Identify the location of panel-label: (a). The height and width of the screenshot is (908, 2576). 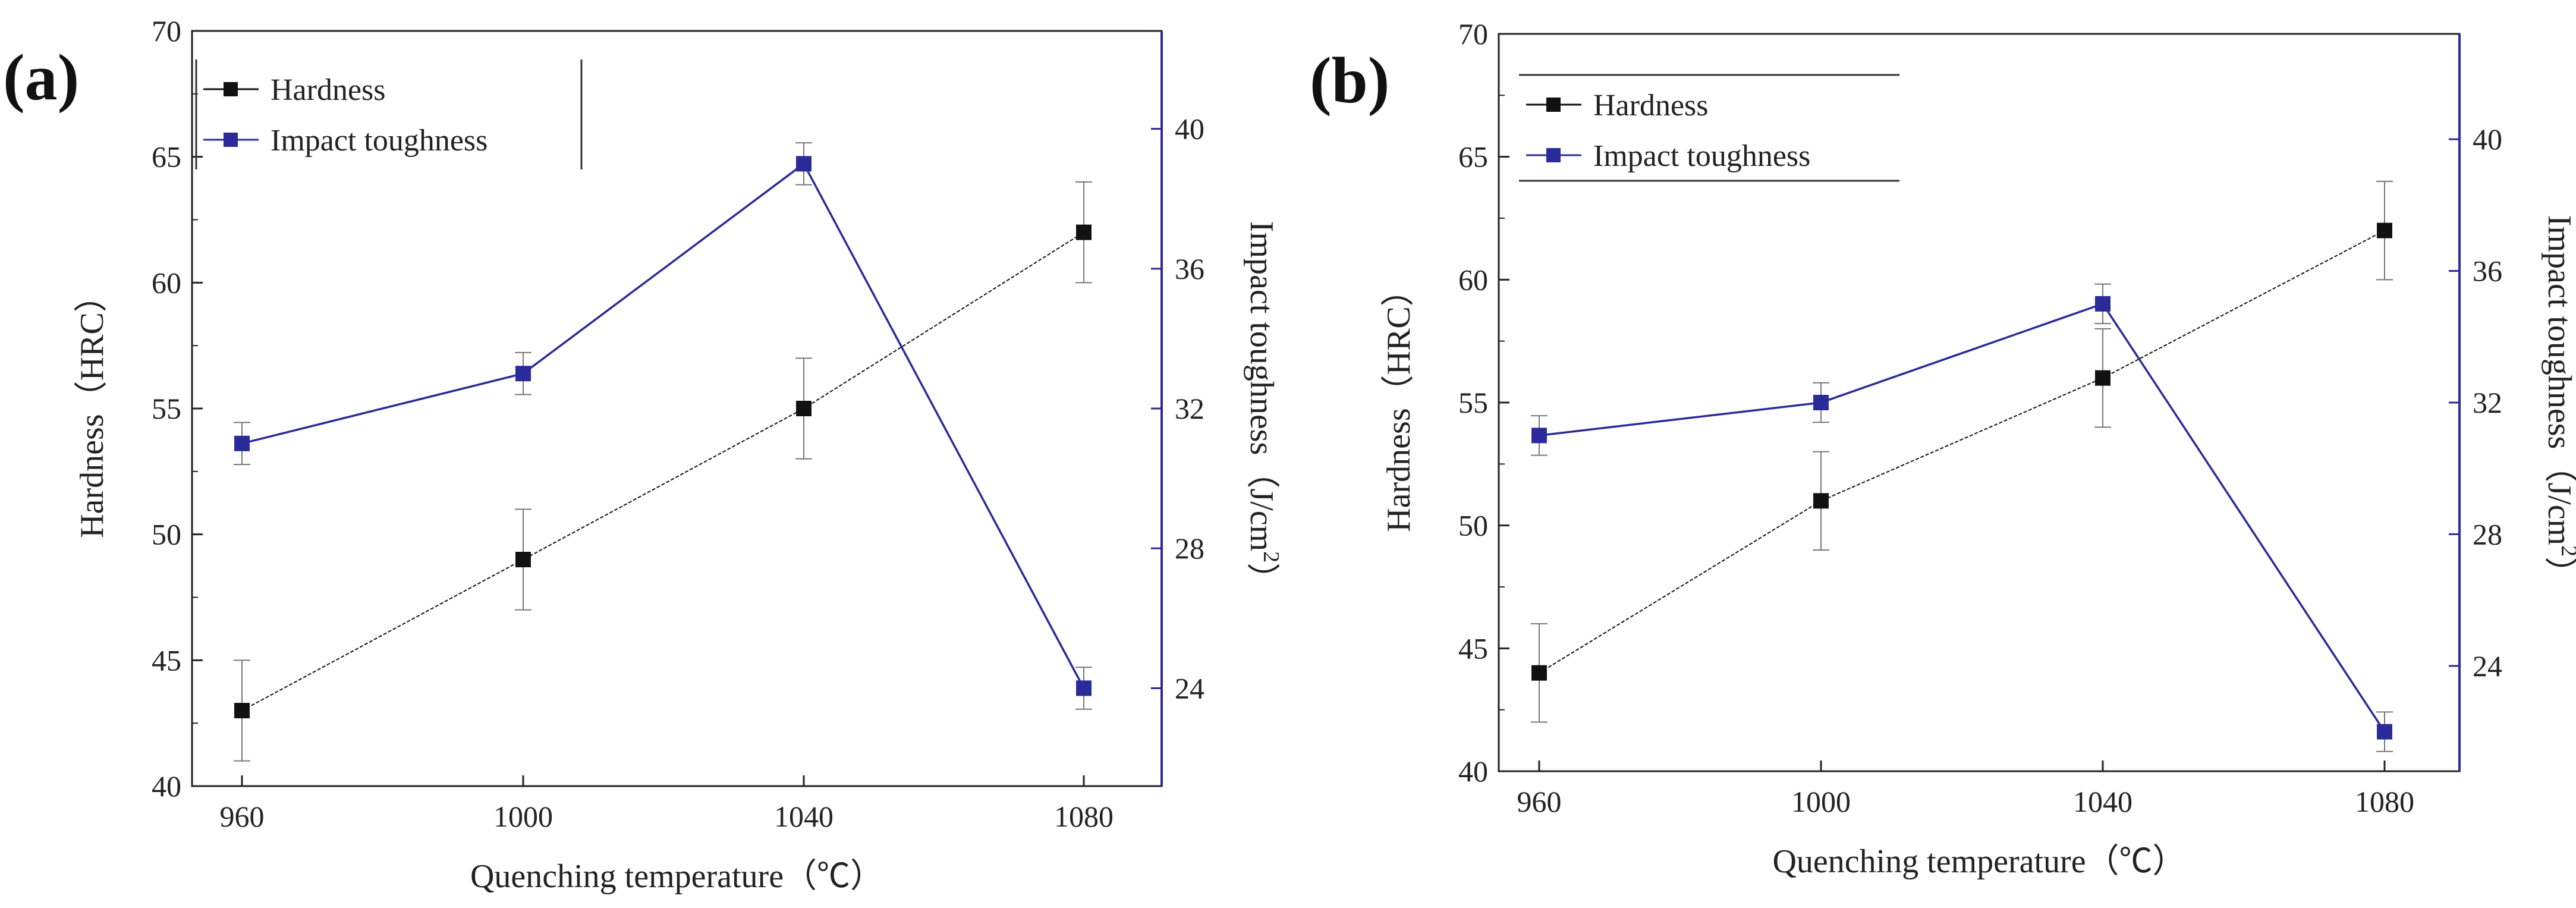
(41, 77).